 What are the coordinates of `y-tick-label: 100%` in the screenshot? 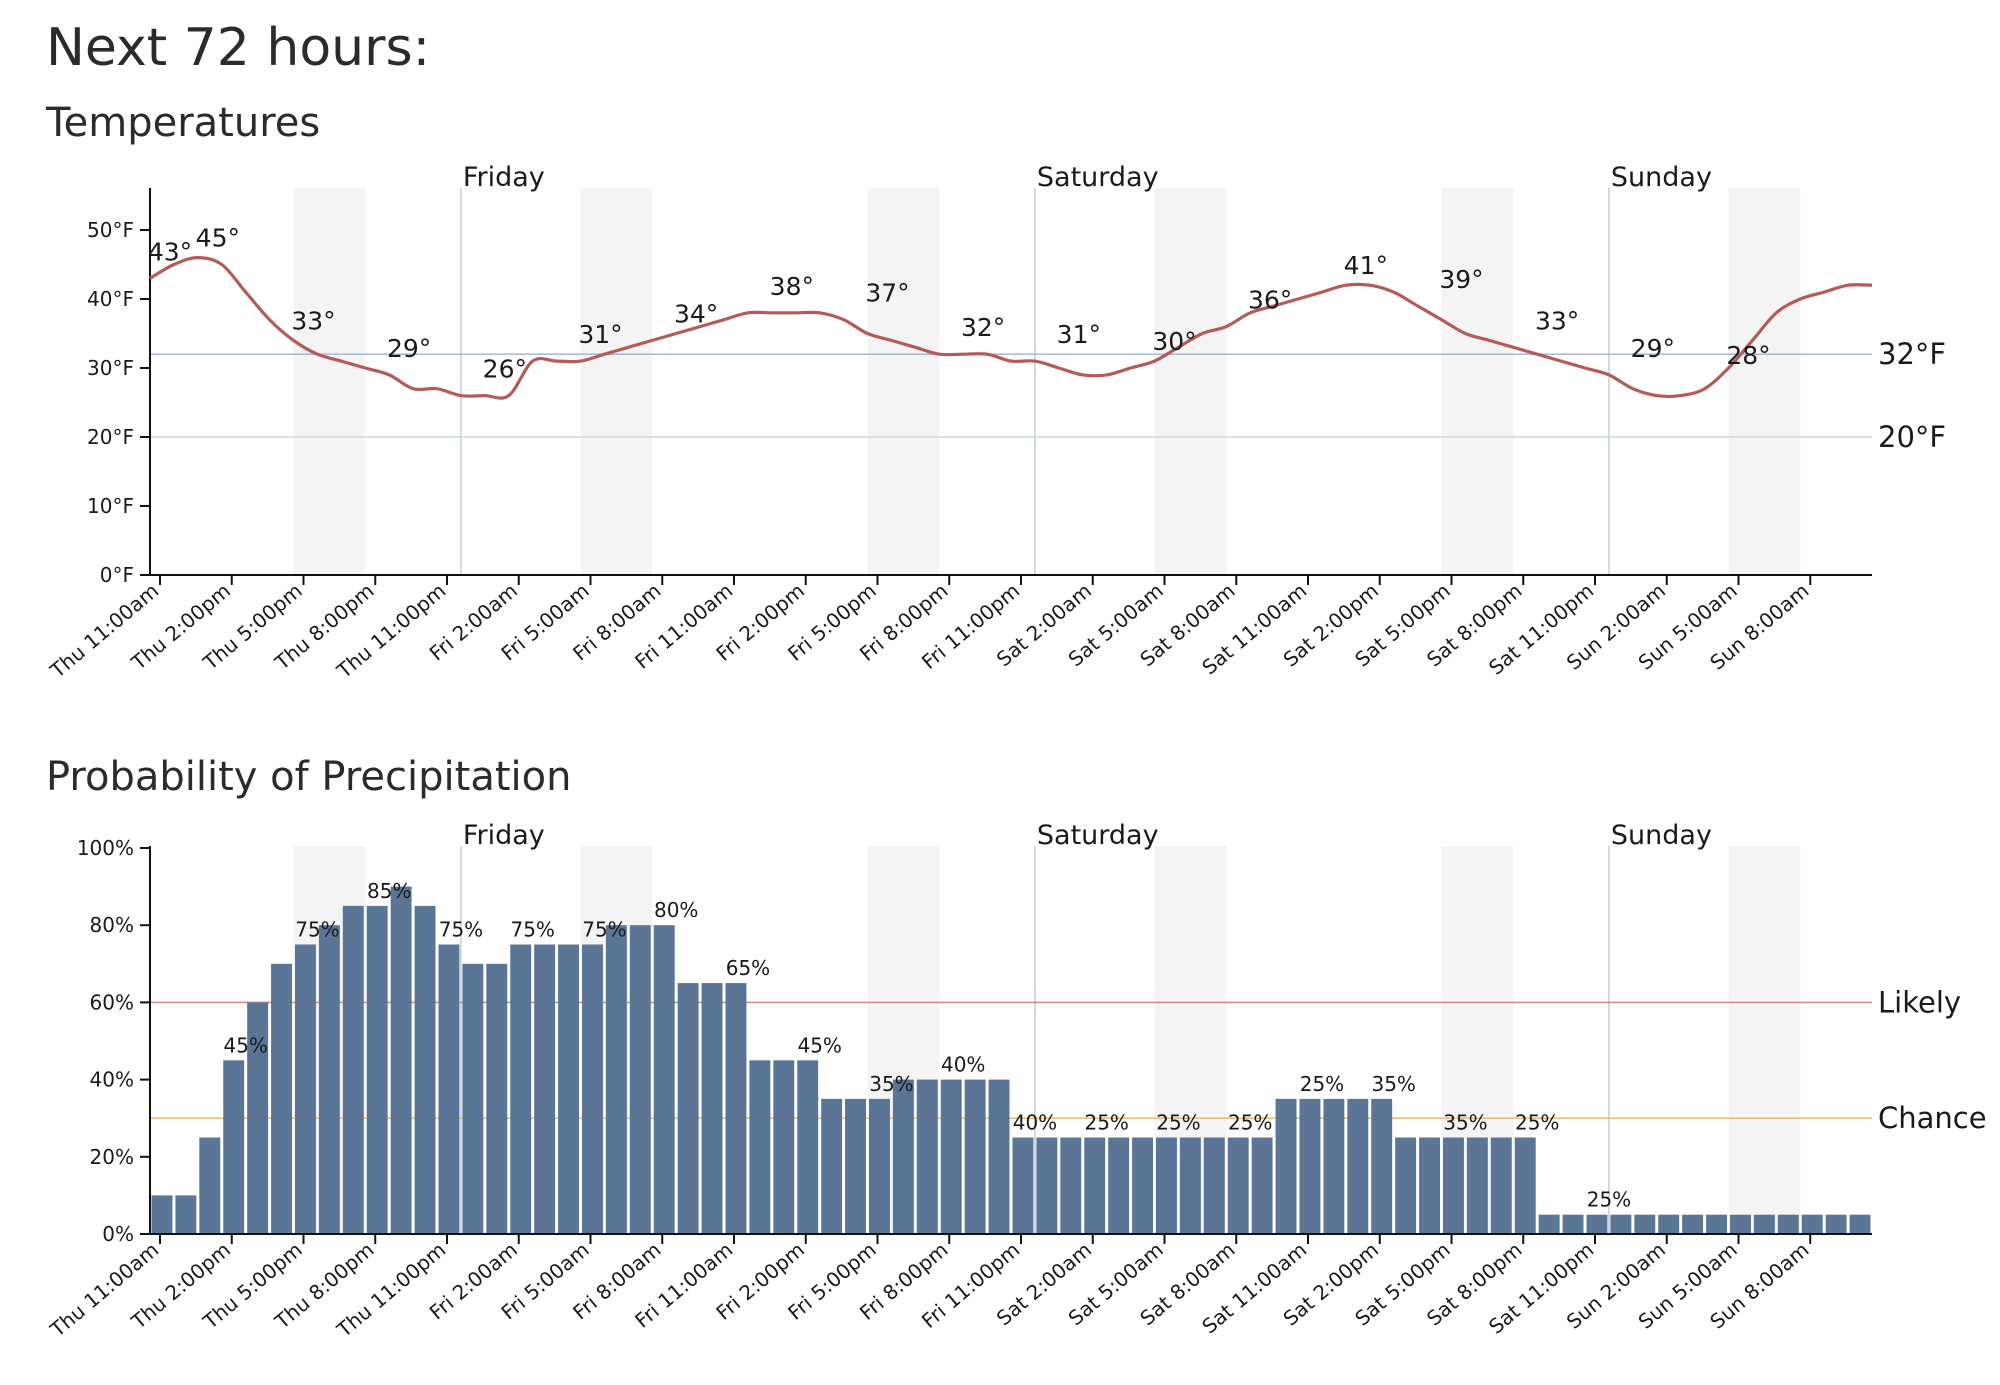 It's located at (105, 848).